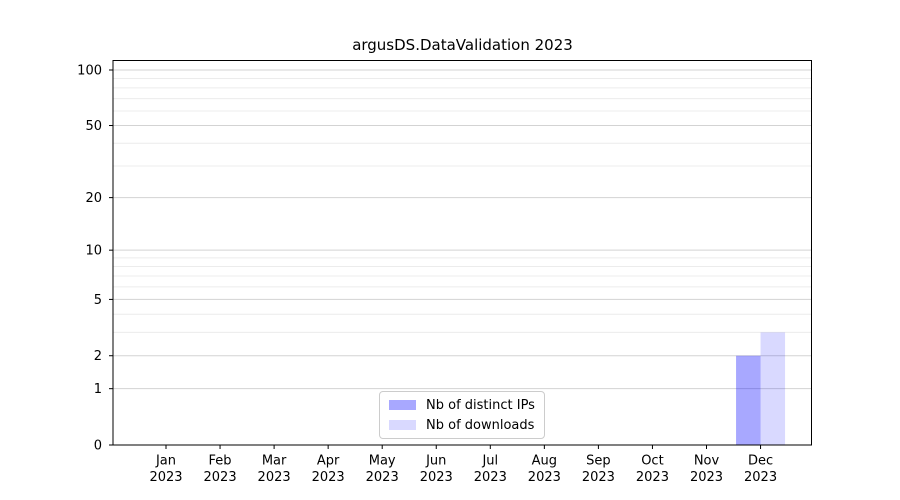 The width and height of the screenshot is (900, 500). Describe the element at coordinates (598, 461) in the screenshot. I see `x-tick-label-month: Sep` at that location.